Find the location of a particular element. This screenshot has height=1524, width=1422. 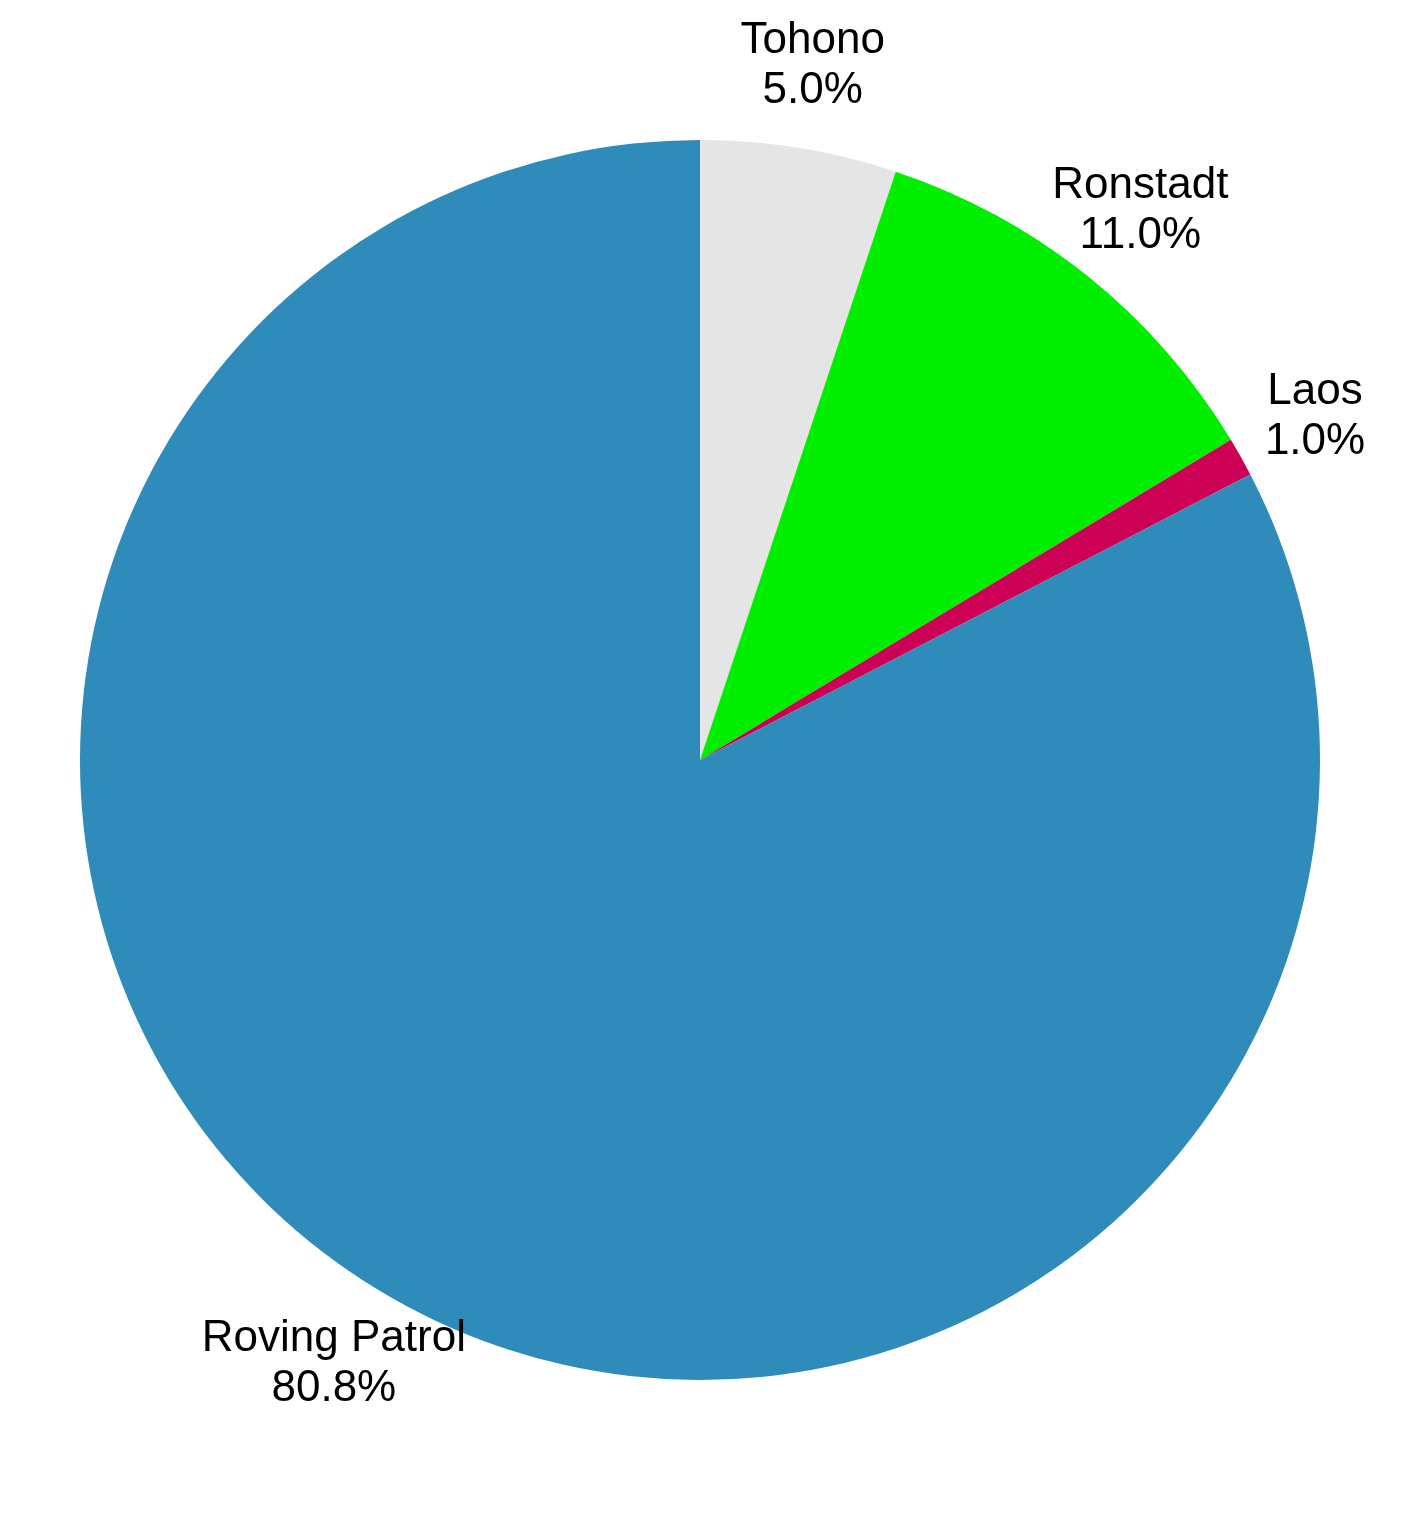

slice-label: Laos is located at coordinates (1315, 389).